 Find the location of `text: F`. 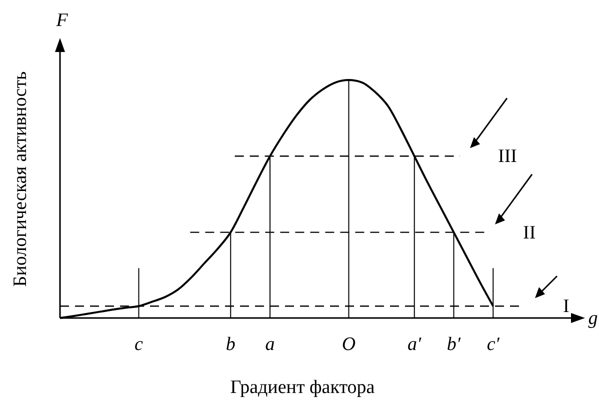

text: F is located at coordinates (61, 20).